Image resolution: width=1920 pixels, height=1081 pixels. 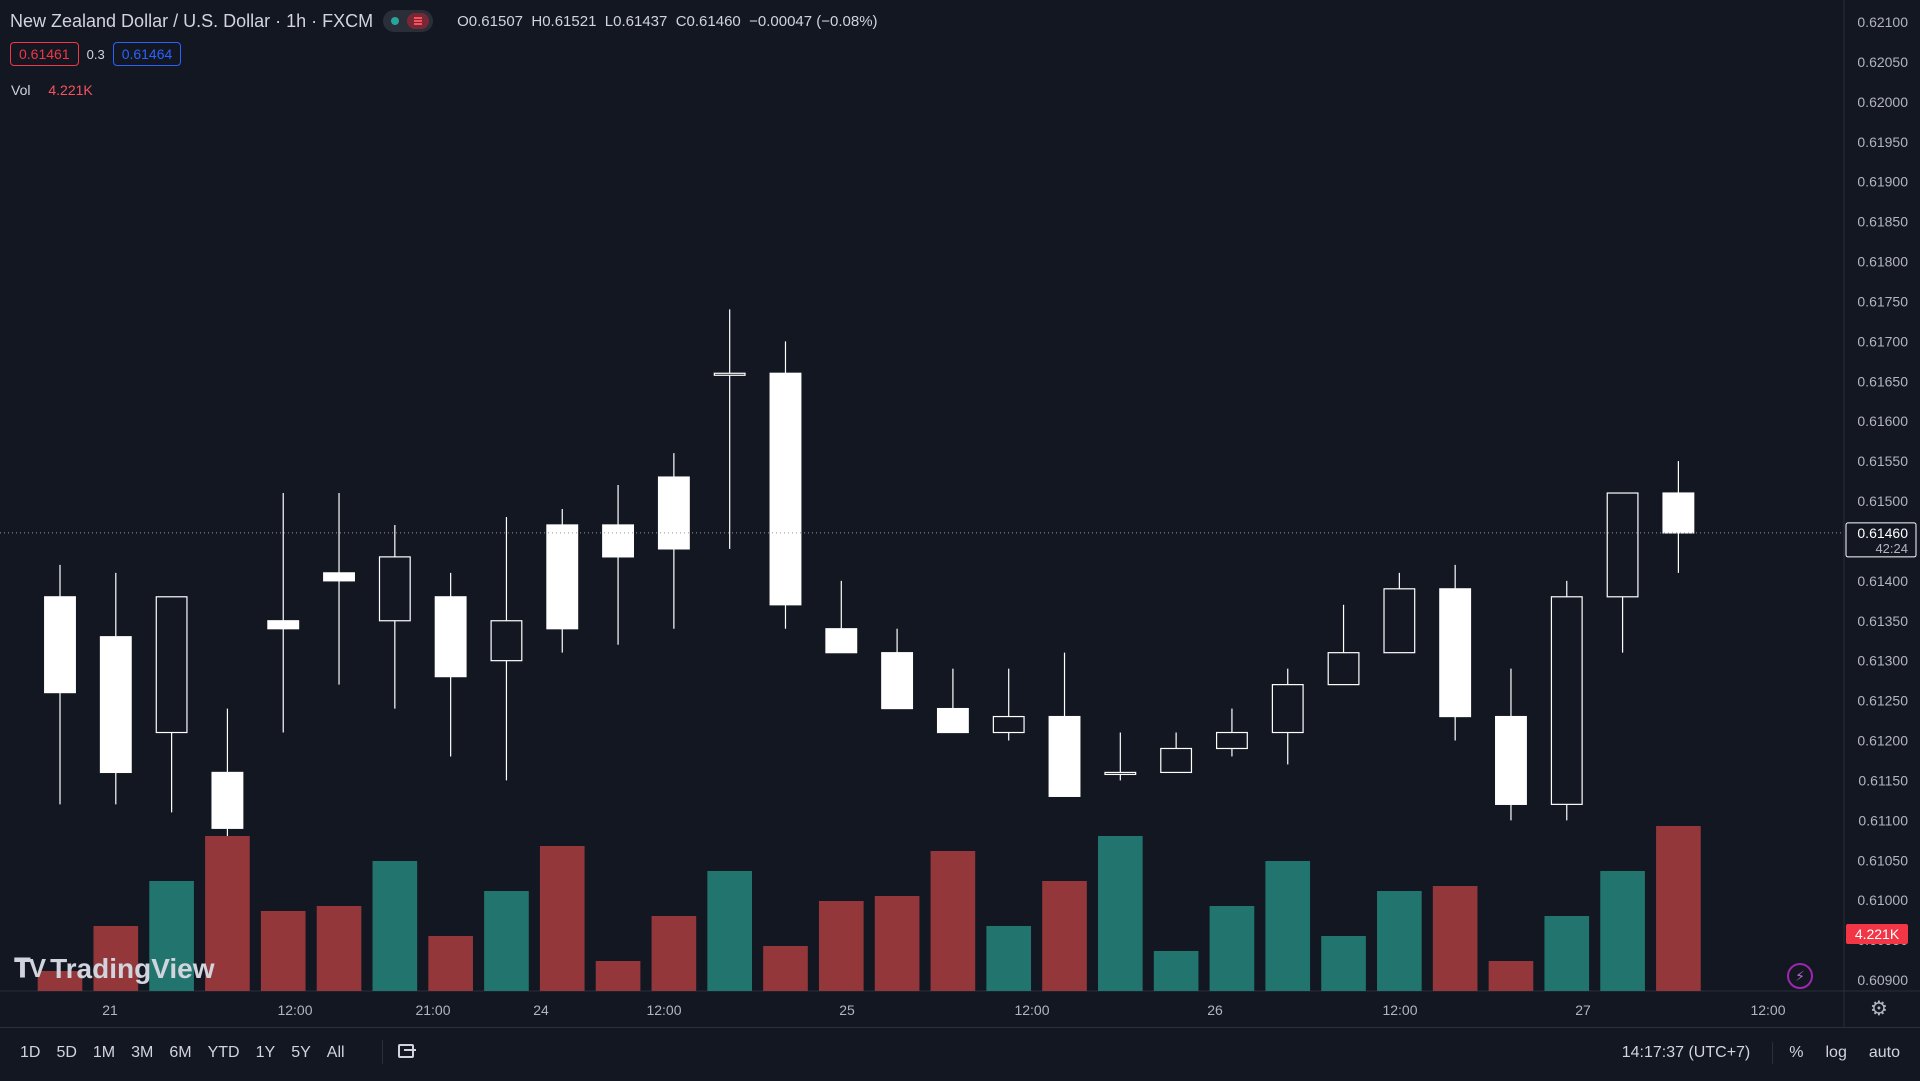 I want to click on spread-value: 0.3, so click(x=95, y=54).